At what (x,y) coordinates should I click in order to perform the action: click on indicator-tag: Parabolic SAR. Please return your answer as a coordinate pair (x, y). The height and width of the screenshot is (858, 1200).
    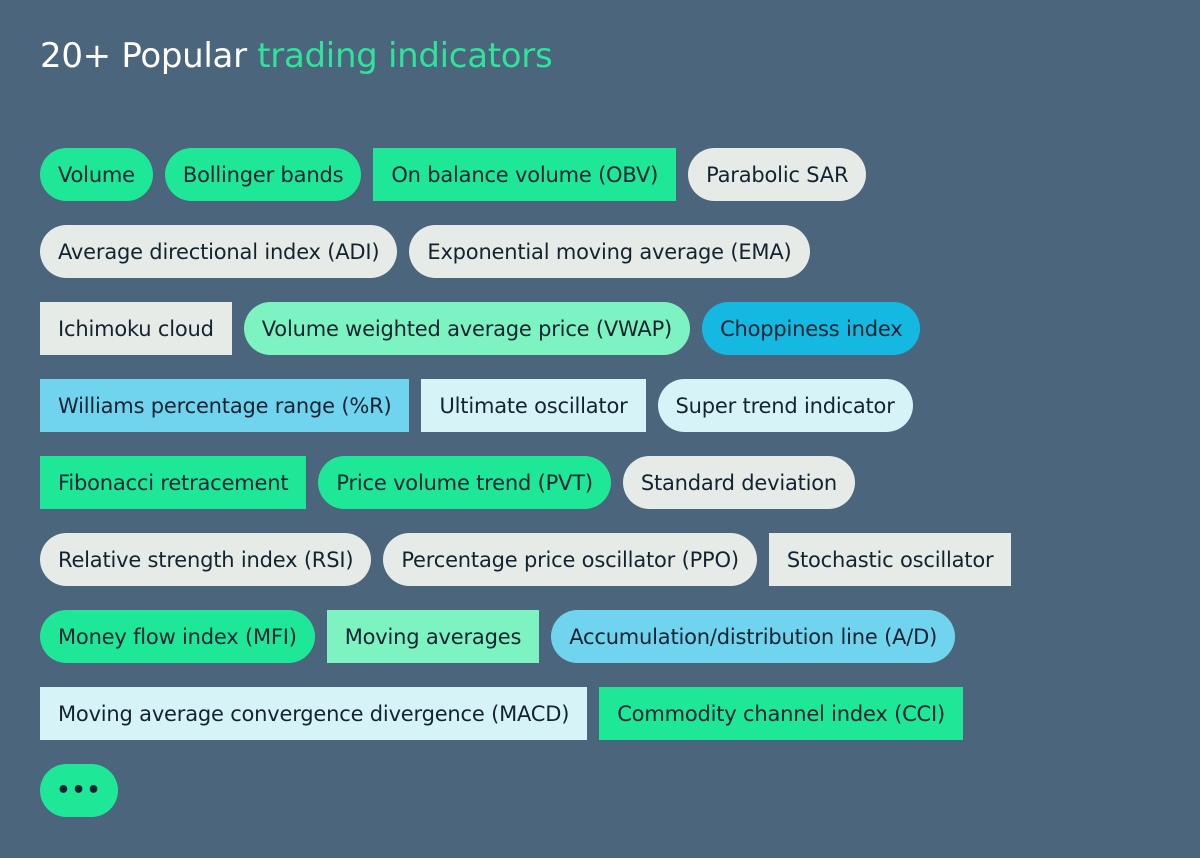
    Looking at the image, I should click on (777, 174).